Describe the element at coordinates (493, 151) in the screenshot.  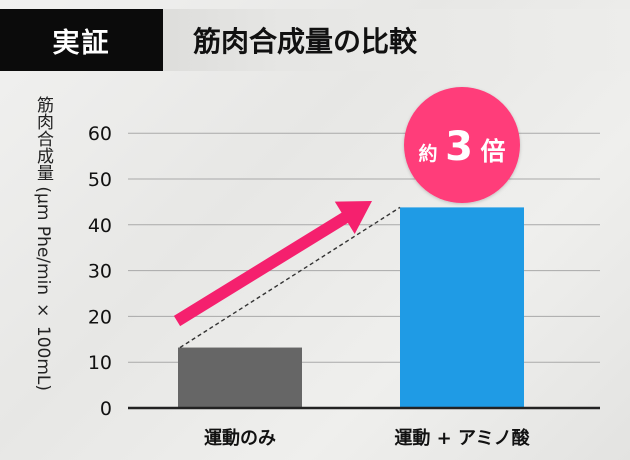
I see `callout-suffix: 倍` at that location.